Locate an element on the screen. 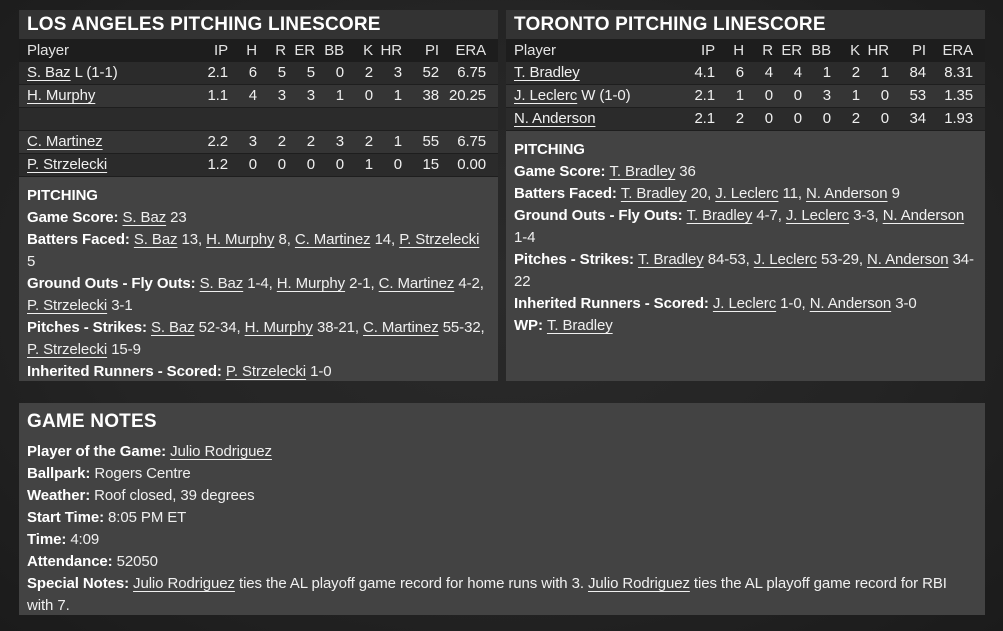  stat-label: Time: is located at coordinates (49, 539).